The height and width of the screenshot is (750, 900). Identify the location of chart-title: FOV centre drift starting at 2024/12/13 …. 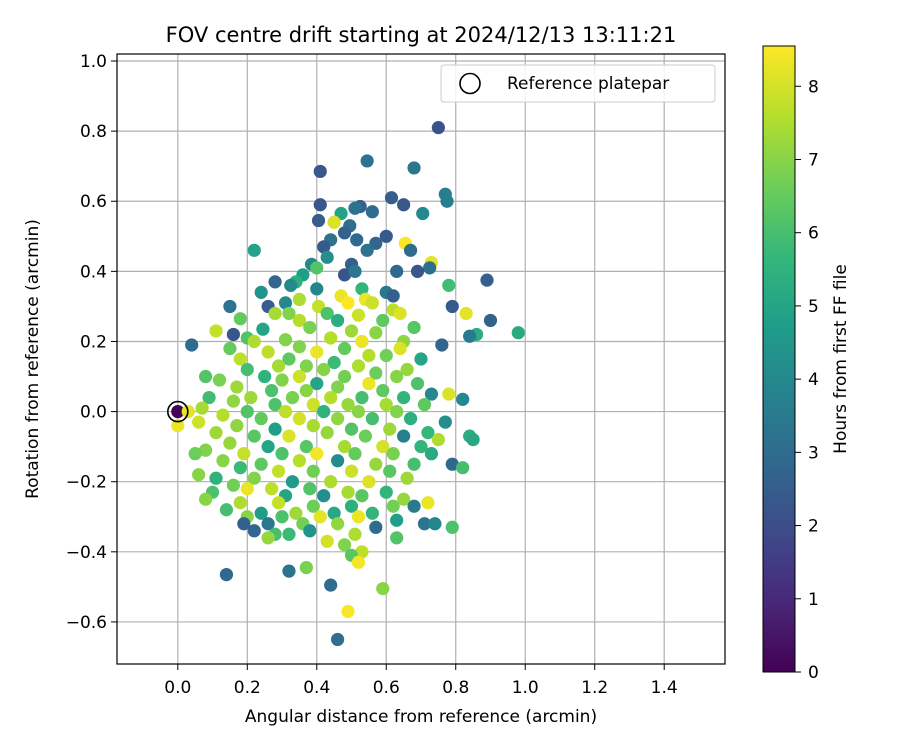
(421, 35).